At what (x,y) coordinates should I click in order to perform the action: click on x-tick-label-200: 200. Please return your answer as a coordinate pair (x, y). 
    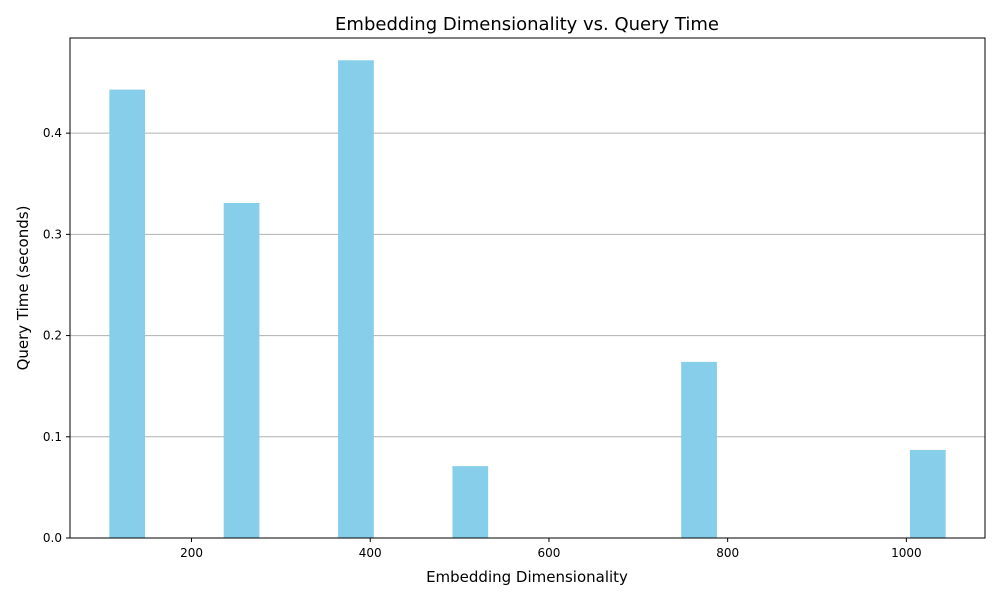
    Looking at the image, I should click on (191, 553).